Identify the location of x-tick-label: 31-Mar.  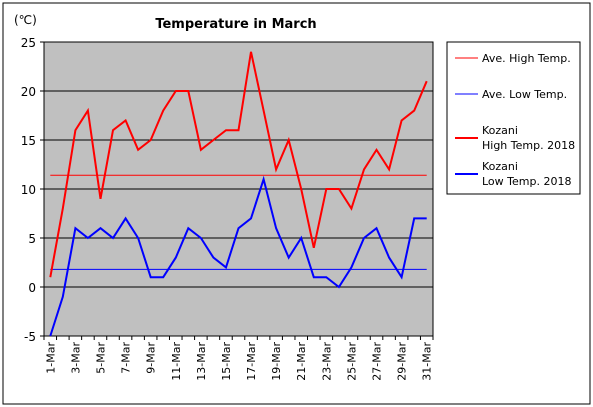
(427, 361).